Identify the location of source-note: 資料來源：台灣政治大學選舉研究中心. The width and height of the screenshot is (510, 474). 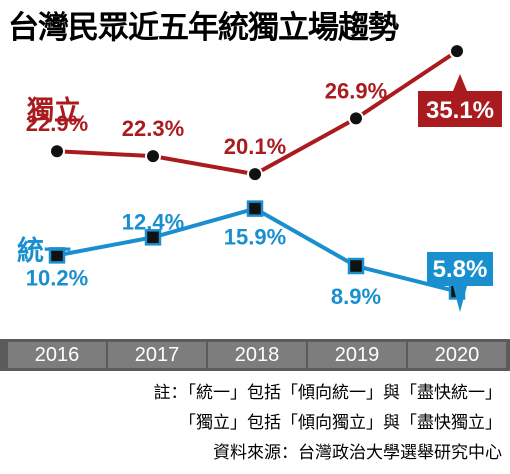
(357, 453).